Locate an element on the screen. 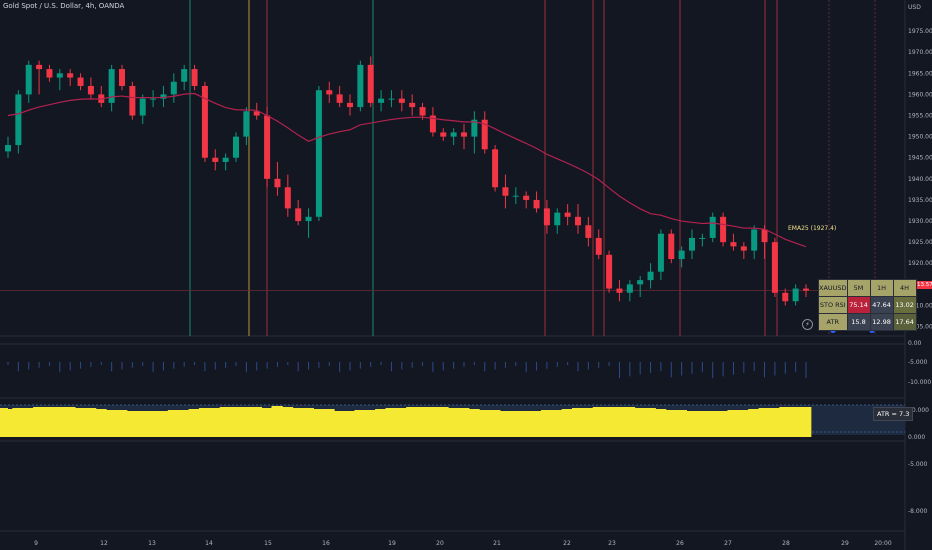 The image size is (932, 550). table-header-row: XAUUSD 5M 1H 4H is located at coordinates (867, 288).